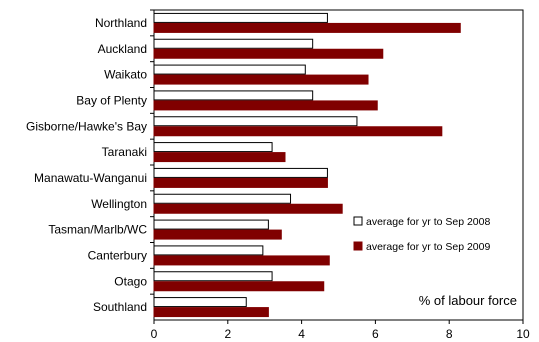  Describe the element at coordinates (121, 23) in the screenshot. I see `category-label: Northland` at that location.